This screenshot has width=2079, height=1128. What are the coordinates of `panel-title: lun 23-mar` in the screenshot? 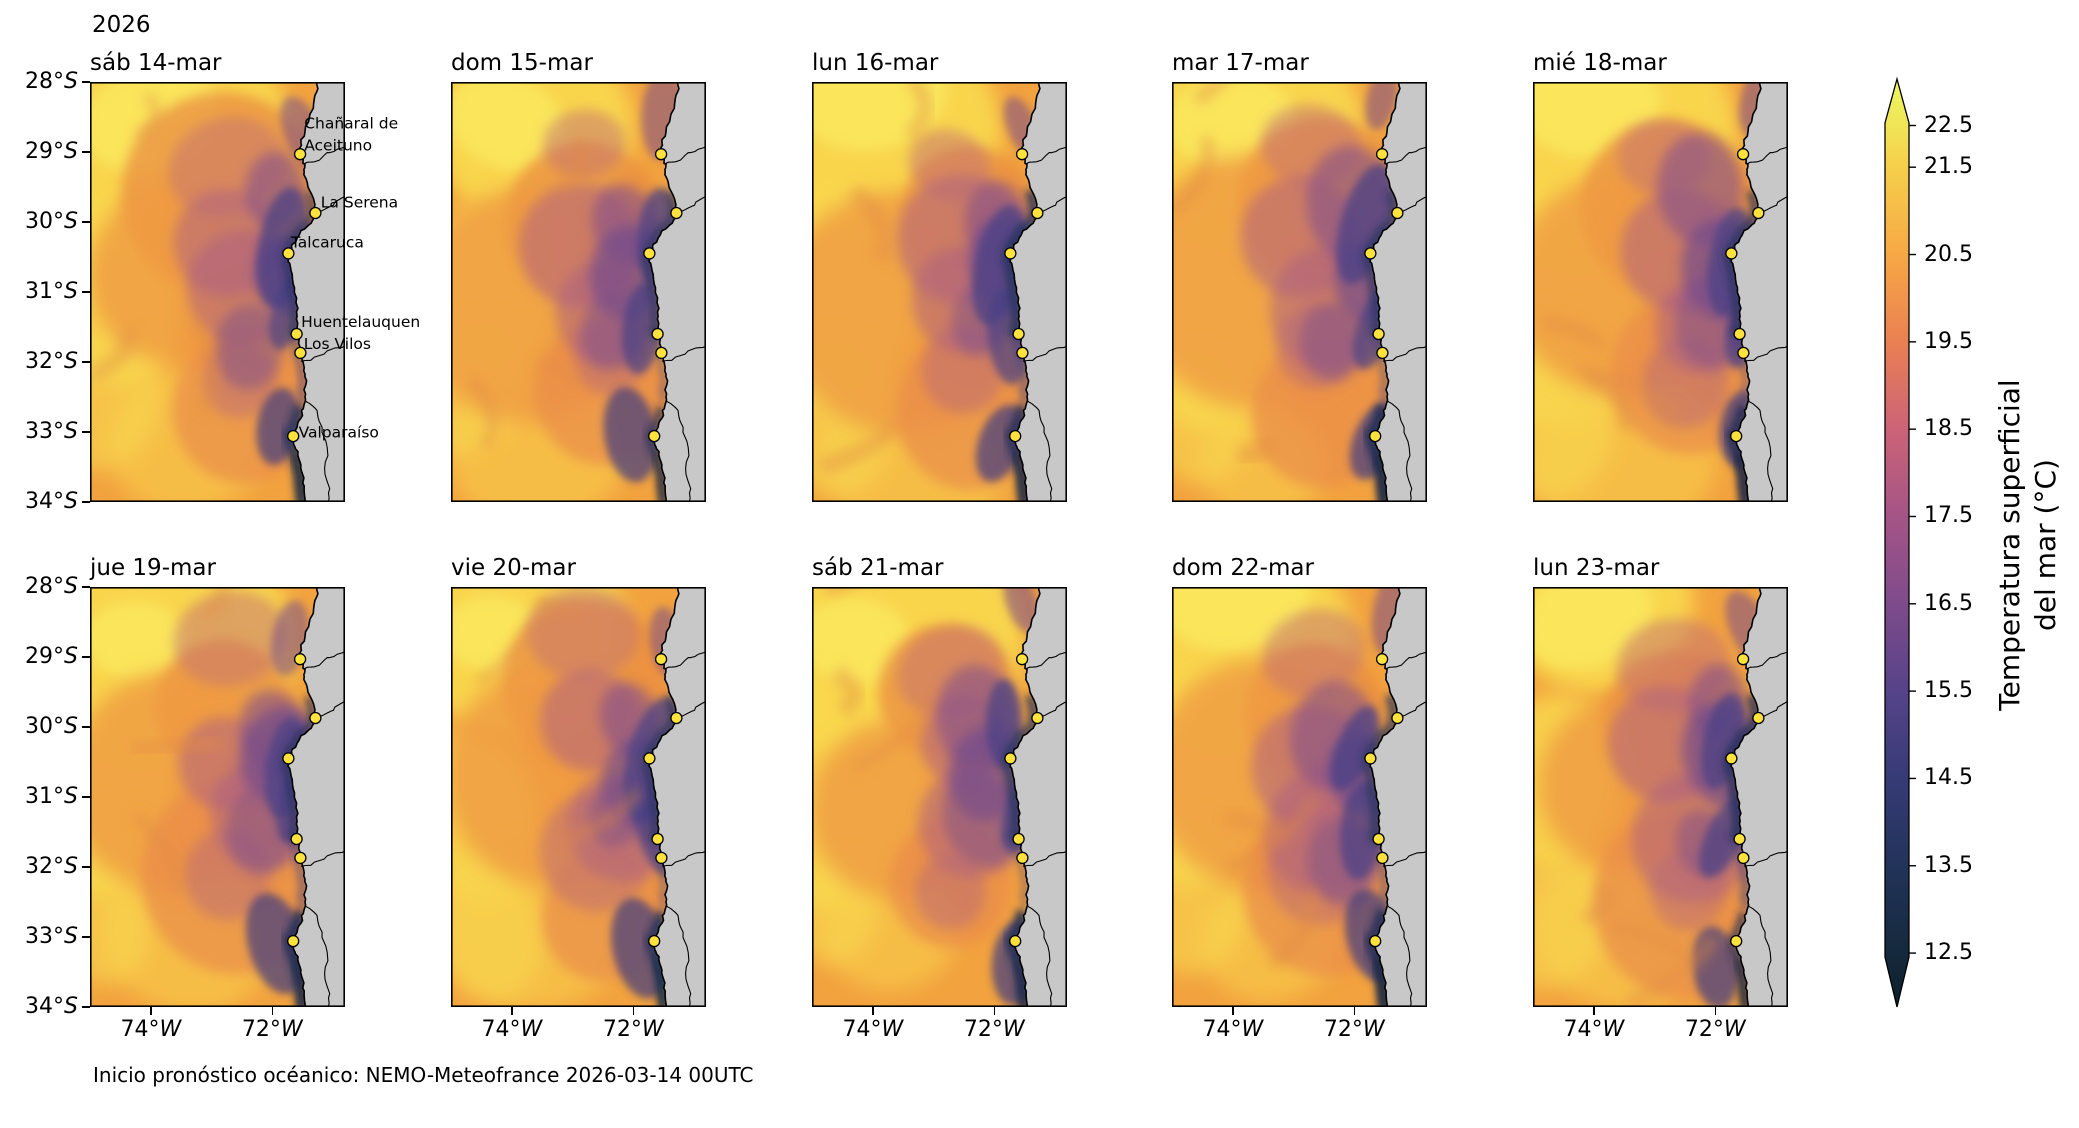 It's located at (1596, 568).